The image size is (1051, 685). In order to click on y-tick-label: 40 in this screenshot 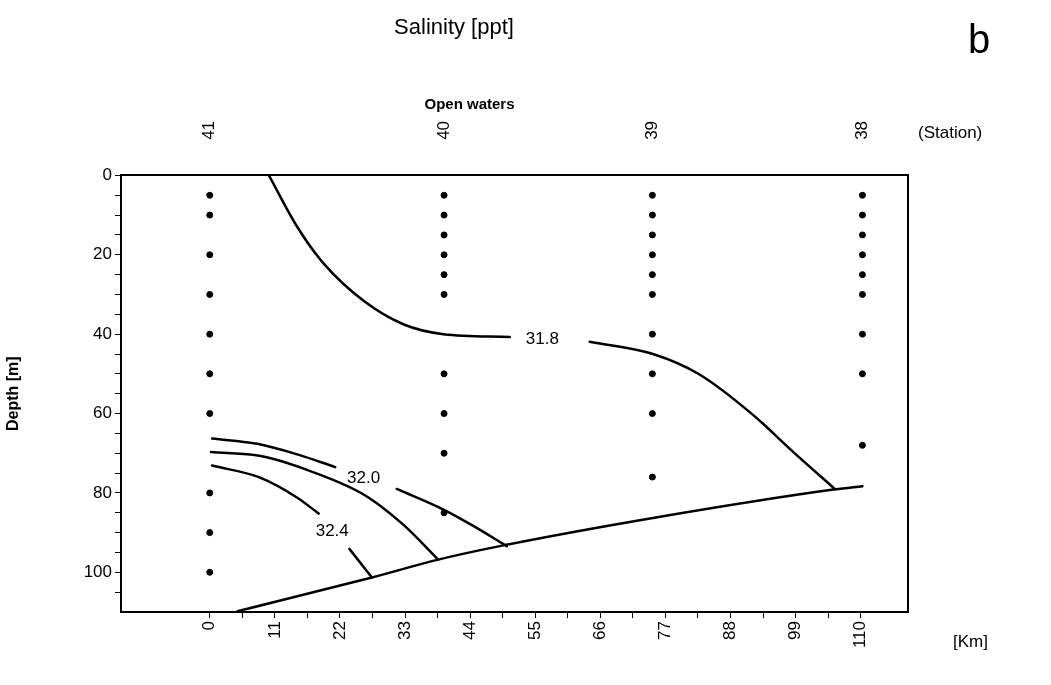, I will do `click(102, 333)`.